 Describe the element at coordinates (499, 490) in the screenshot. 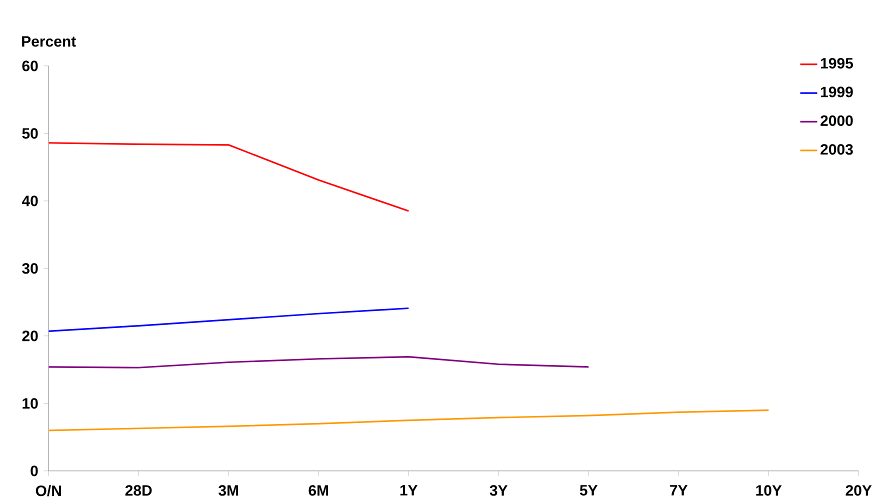

I see `x-tick-label: 3Y` at that location.